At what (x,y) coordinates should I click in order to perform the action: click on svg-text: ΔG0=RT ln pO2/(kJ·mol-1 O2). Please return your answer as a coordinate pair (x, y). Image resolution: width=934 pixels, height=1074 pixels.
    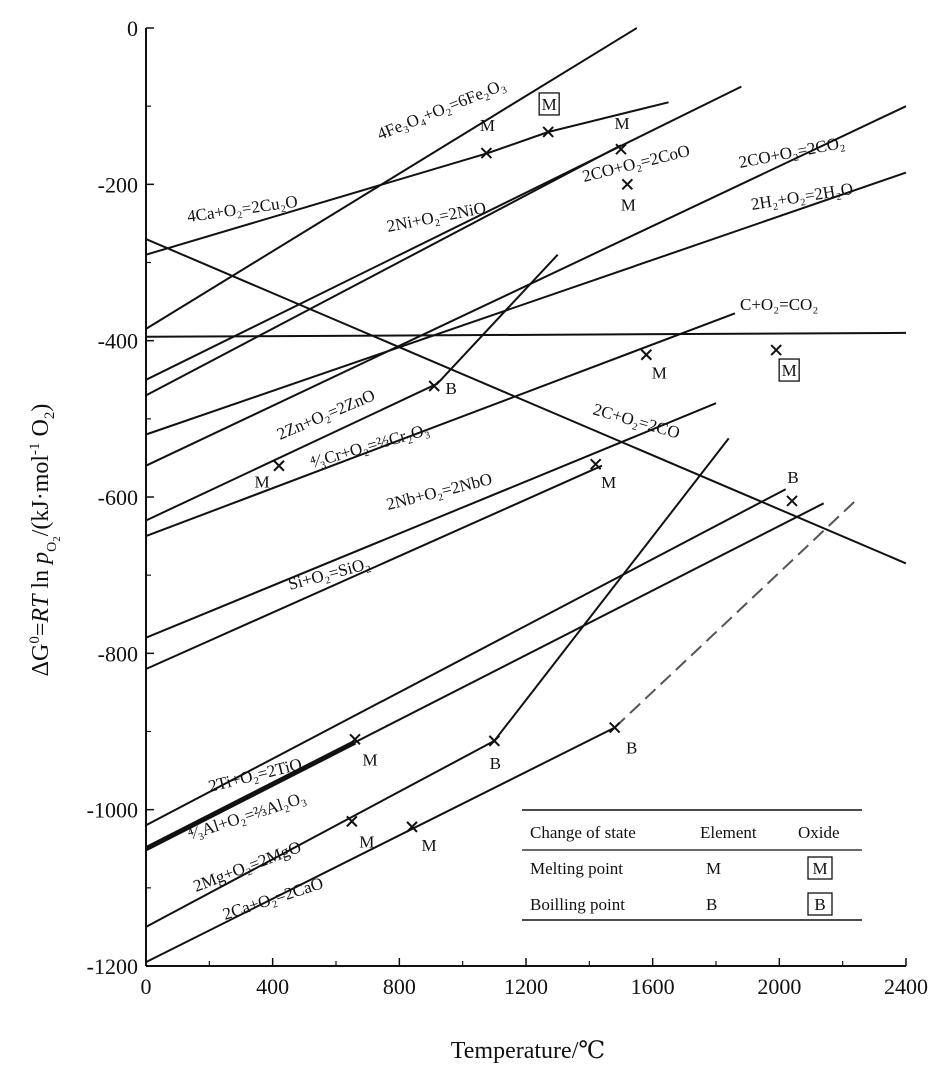
    Looking at the image, I should click on (45, 540).